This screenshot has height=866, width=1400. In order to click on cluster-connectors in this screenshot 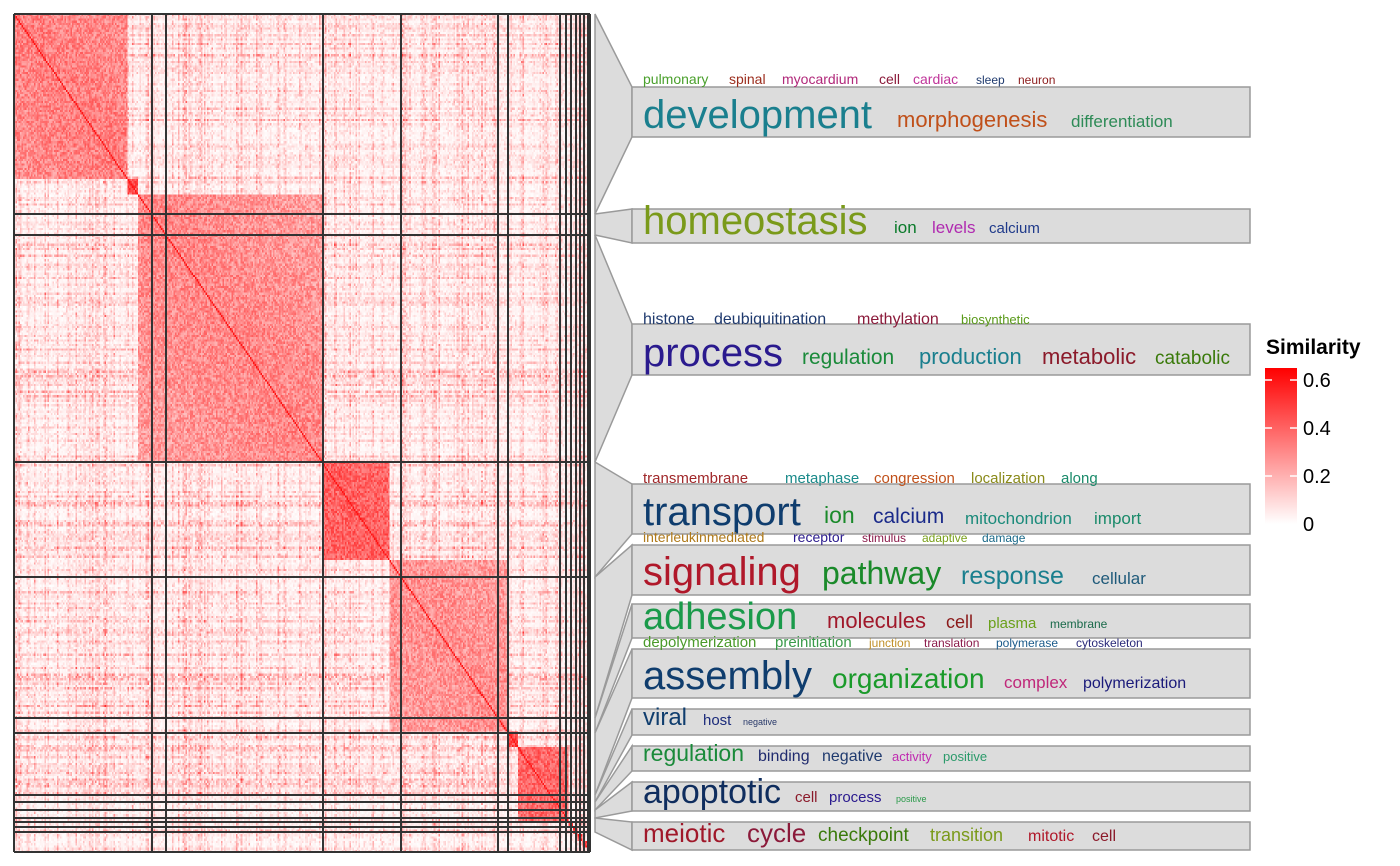, I will do `click(613, 432)`.